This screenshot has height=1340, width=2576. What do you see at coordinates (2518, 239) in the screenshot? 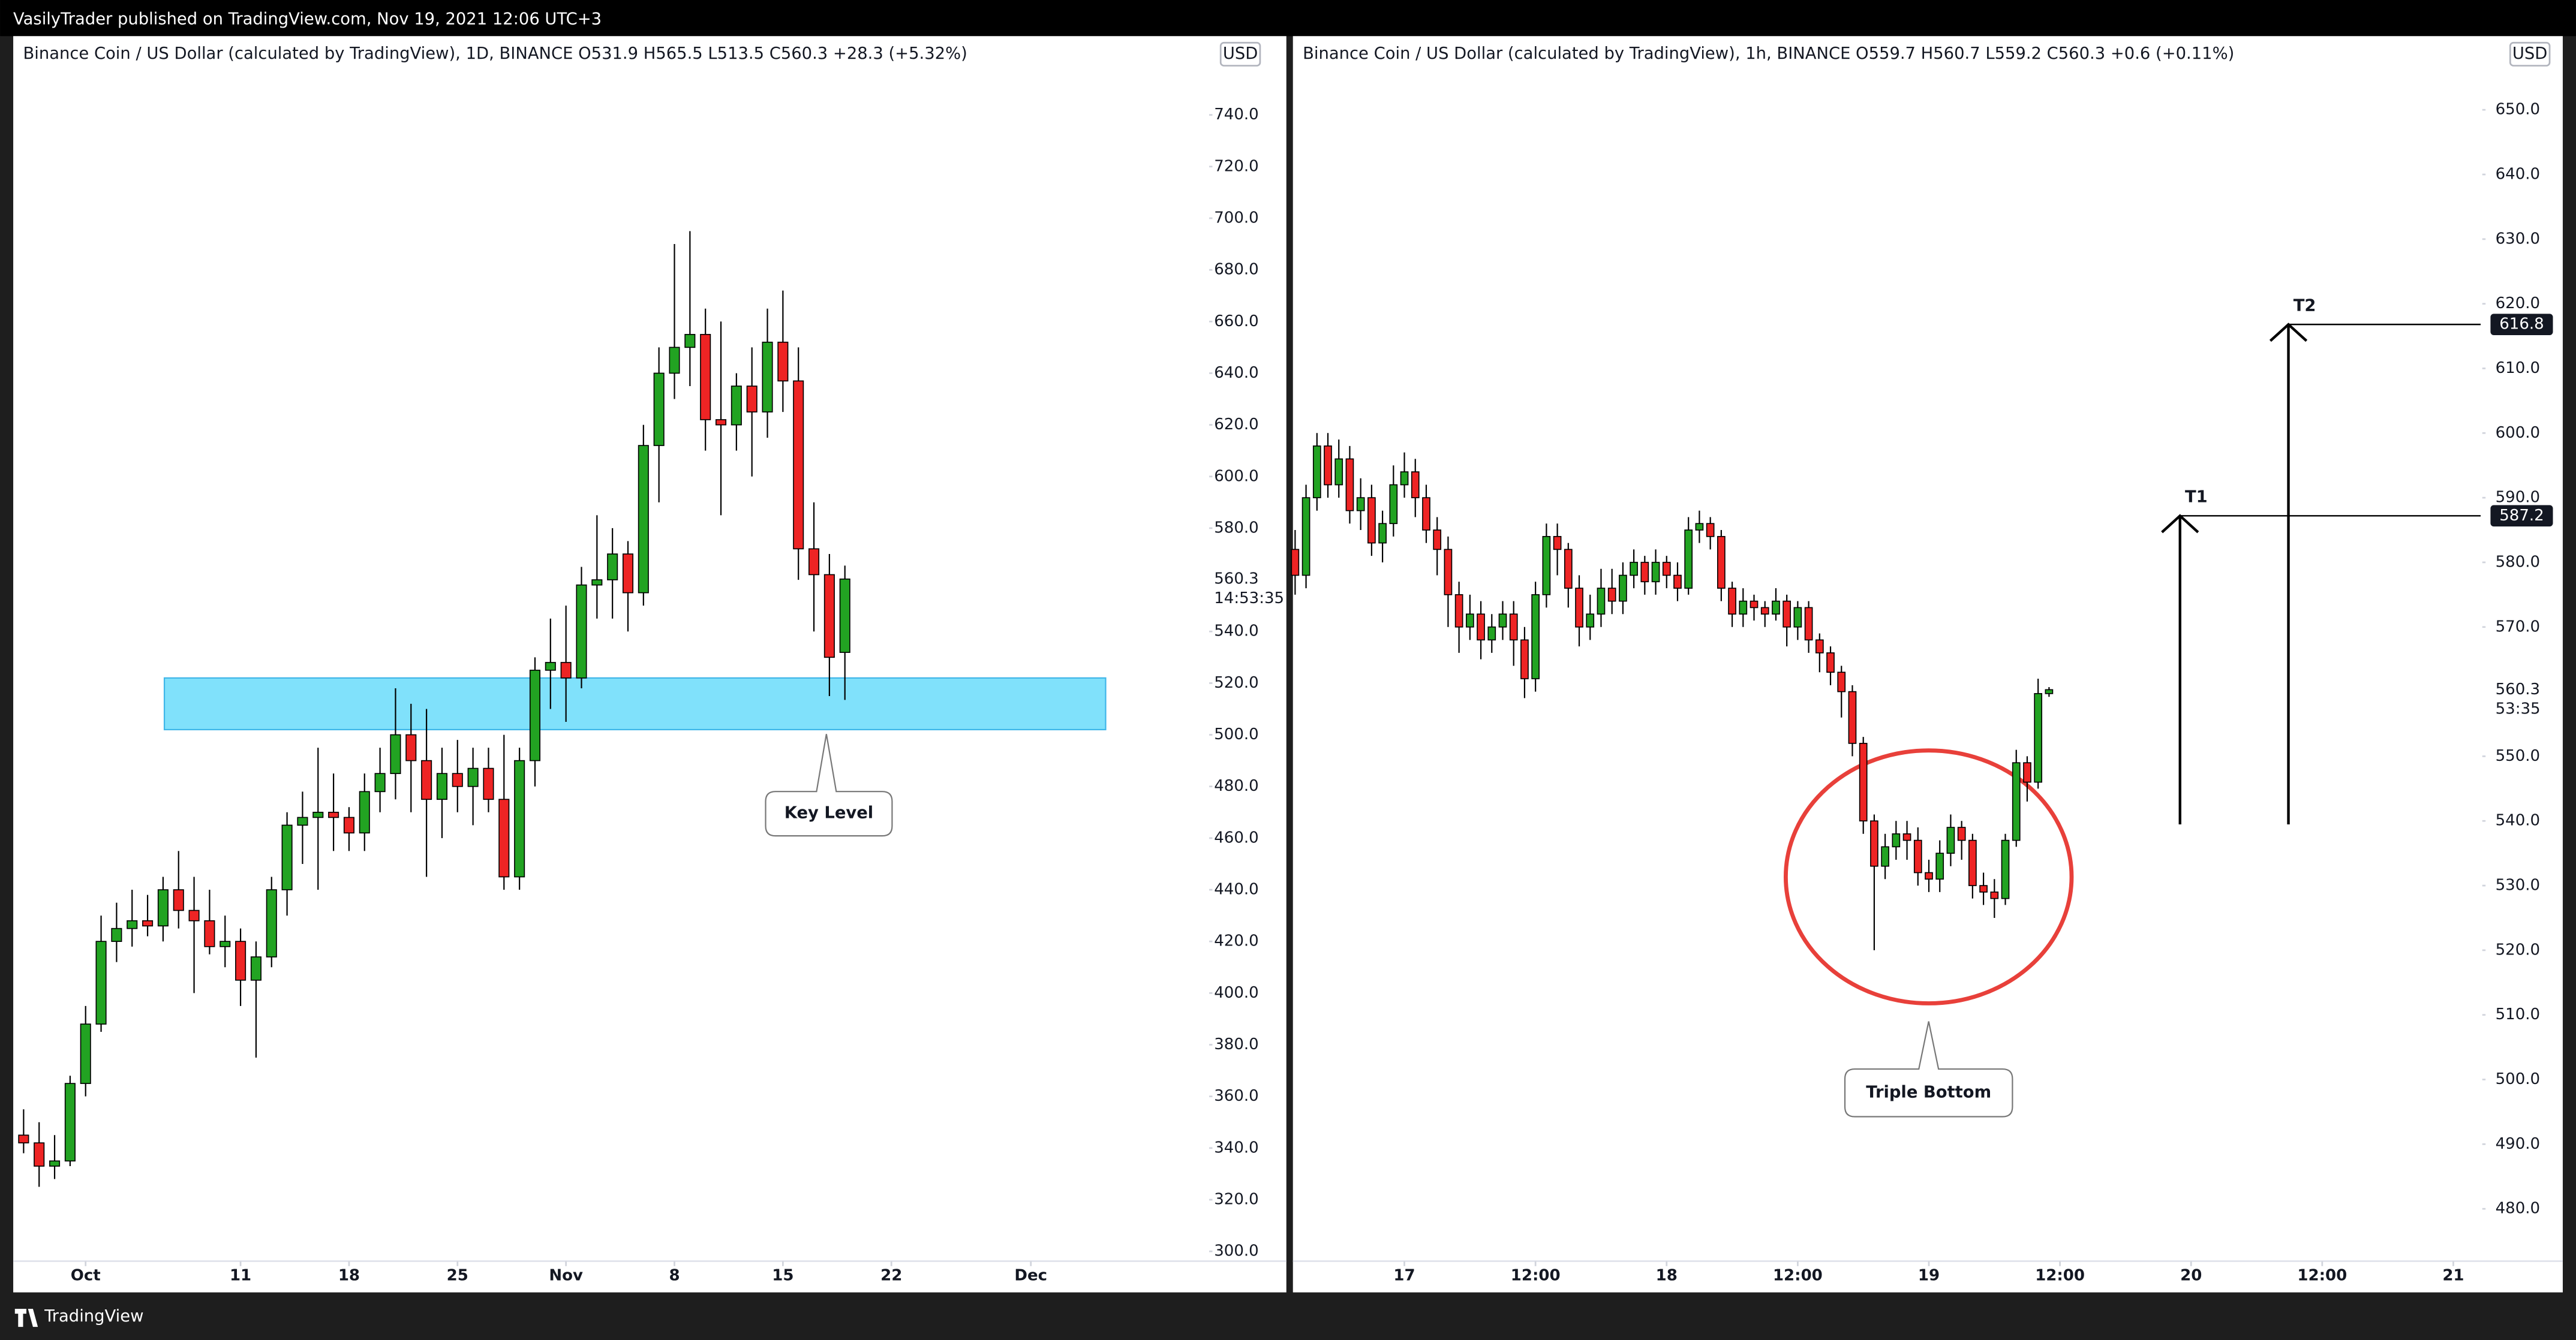
I see `y-tick-label: 630.0` at bounding box center [2518, 239].